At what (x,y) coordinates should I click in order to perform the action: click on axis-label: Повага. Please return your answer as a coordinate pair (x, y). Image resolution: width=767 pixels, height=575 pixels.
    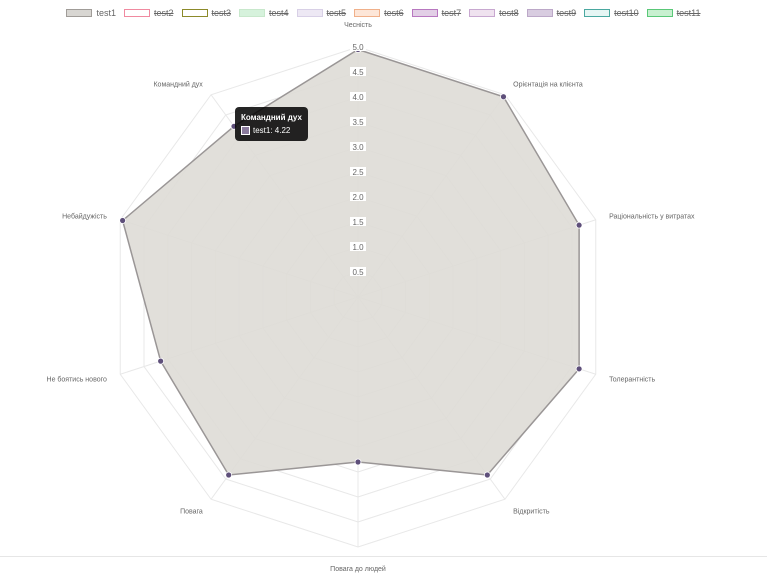
    Looking at the image, I should click on (191, 512).